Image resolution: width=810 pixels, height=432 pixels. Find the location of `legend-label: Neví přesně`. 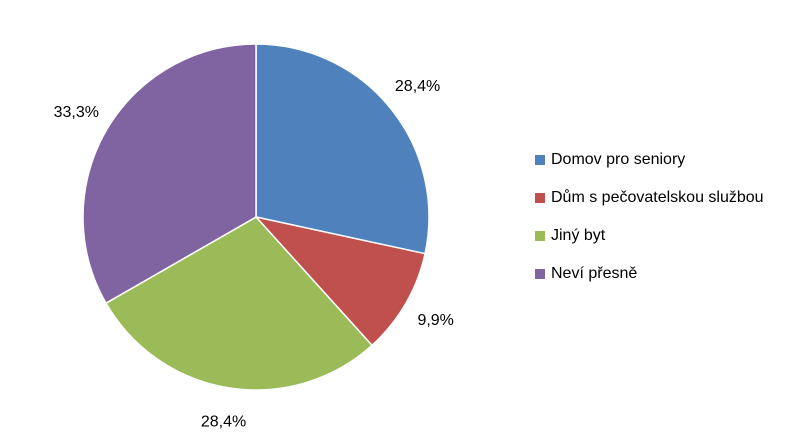

legend-label: Neví přesně is located at coordinates (594, 273).